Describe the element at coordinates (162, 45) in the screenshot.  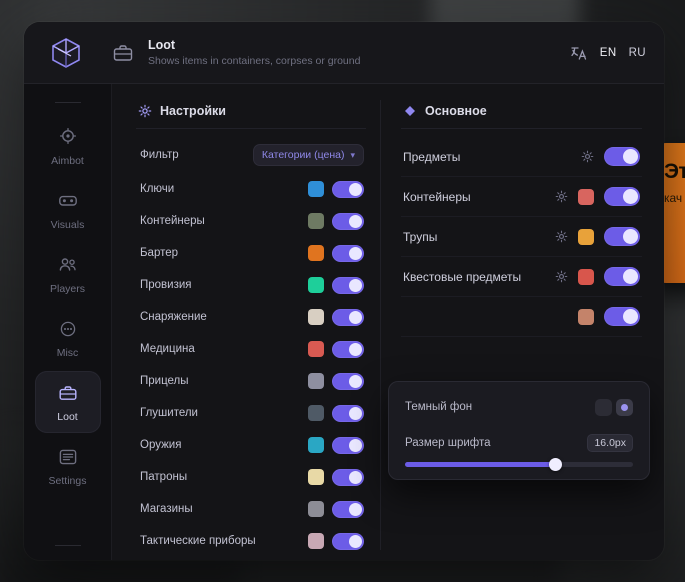
I see `page-title: Loot` at that location.